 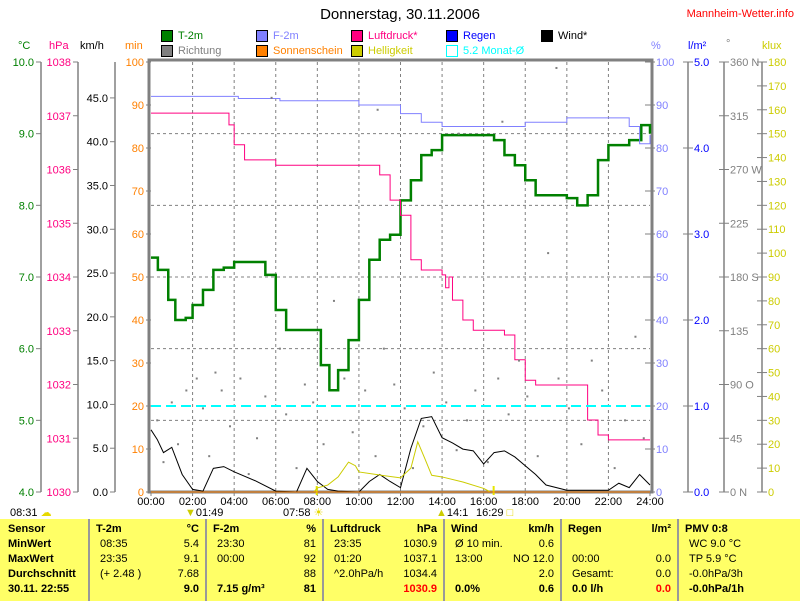 What do you see at coordinates (241, 589) in the screenshot?
I see `cell-time: 7.15 g/m³` at bounding box center [241, 589].